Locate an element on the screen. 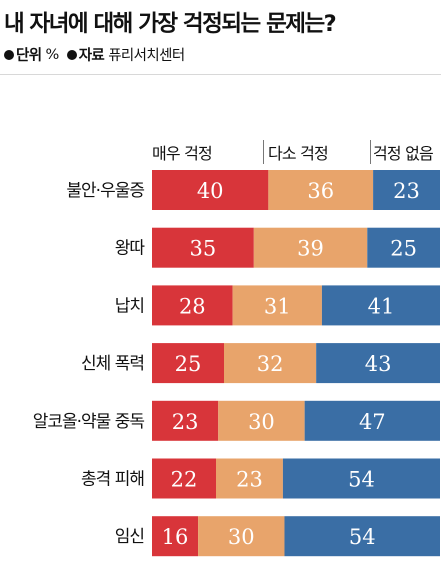 The image size is (441, 582). legend-somewhat-worried: 다소 걱정 is located at coordinates (298, 153).